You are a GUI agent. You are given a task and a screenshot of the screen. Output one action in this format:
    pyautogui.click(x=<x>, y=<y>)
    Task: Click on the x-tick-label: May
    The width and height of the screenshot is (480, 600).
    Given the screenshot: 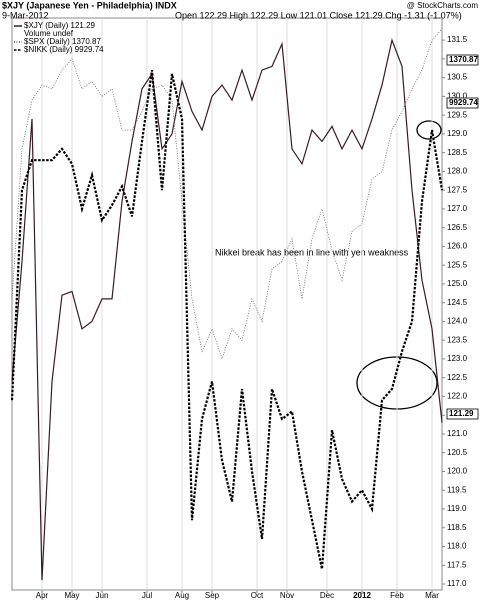 What is the action you would take?
    pyautogui.click(x=71, y=595)
    